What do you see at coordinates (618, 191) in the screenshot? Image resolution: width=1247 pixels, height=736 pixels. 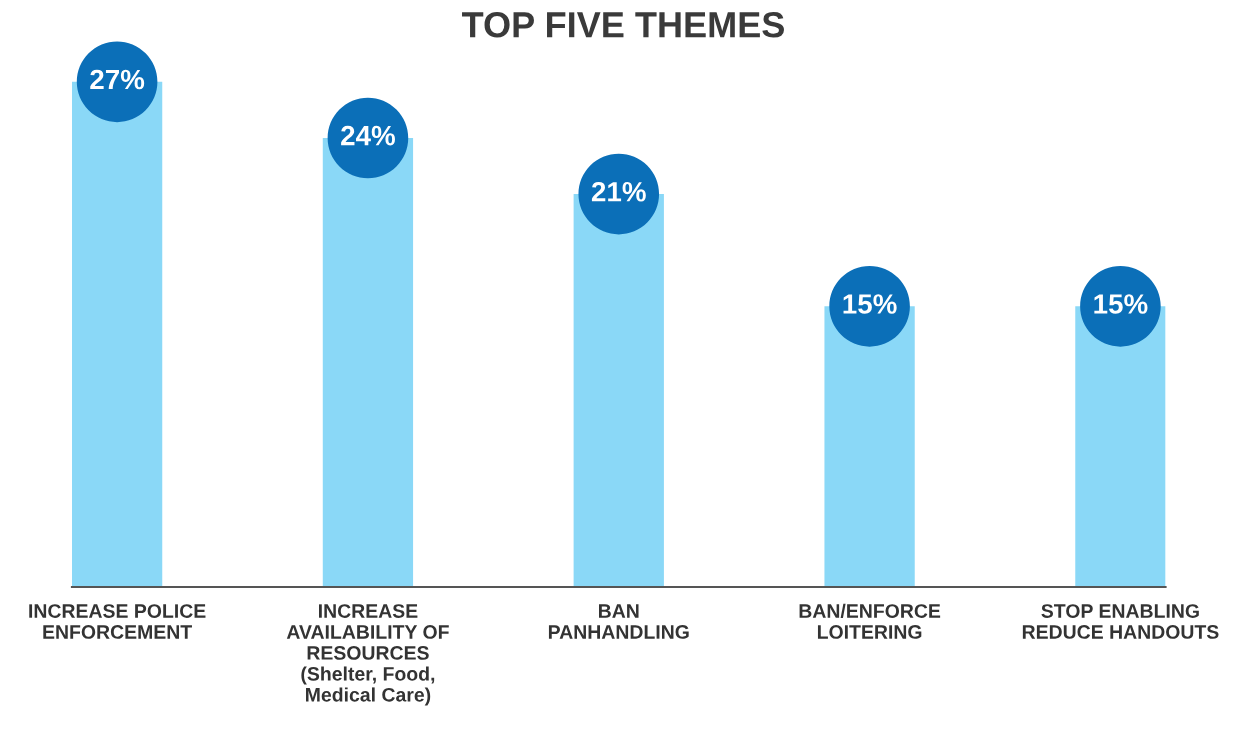 I see `data-label: 21%` at bounding box center [618, 191].